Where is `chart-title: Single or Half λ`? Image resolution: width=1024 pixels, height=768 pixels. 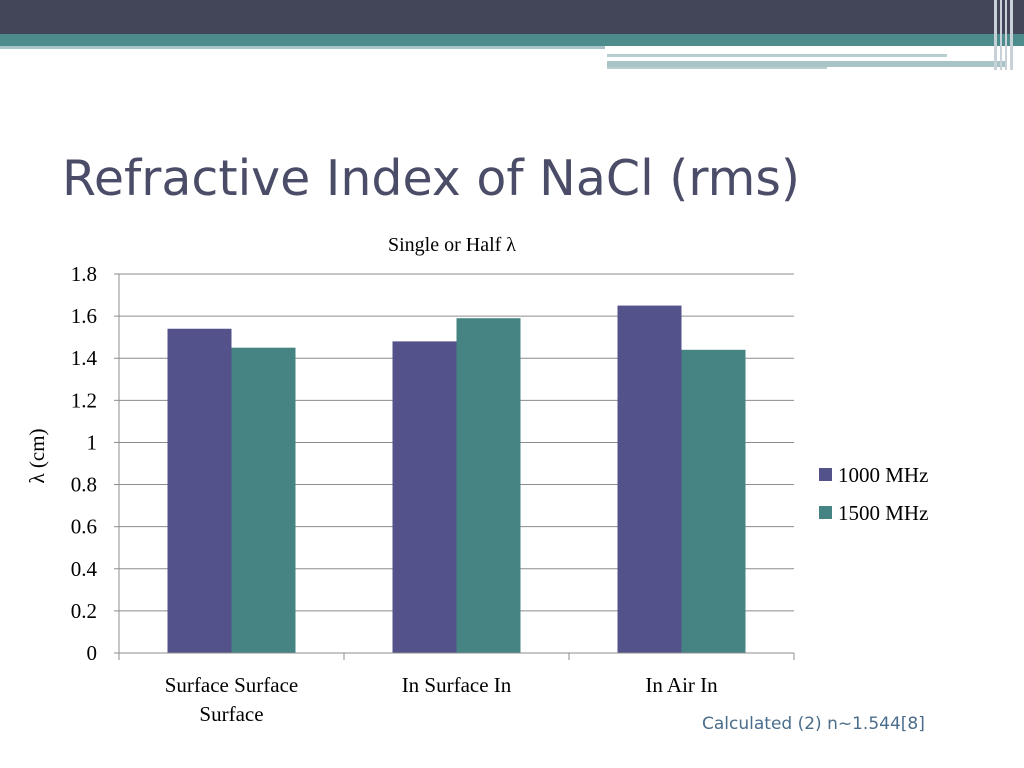
chart-title: Single or Half λ is located at coordinates (452, 245).